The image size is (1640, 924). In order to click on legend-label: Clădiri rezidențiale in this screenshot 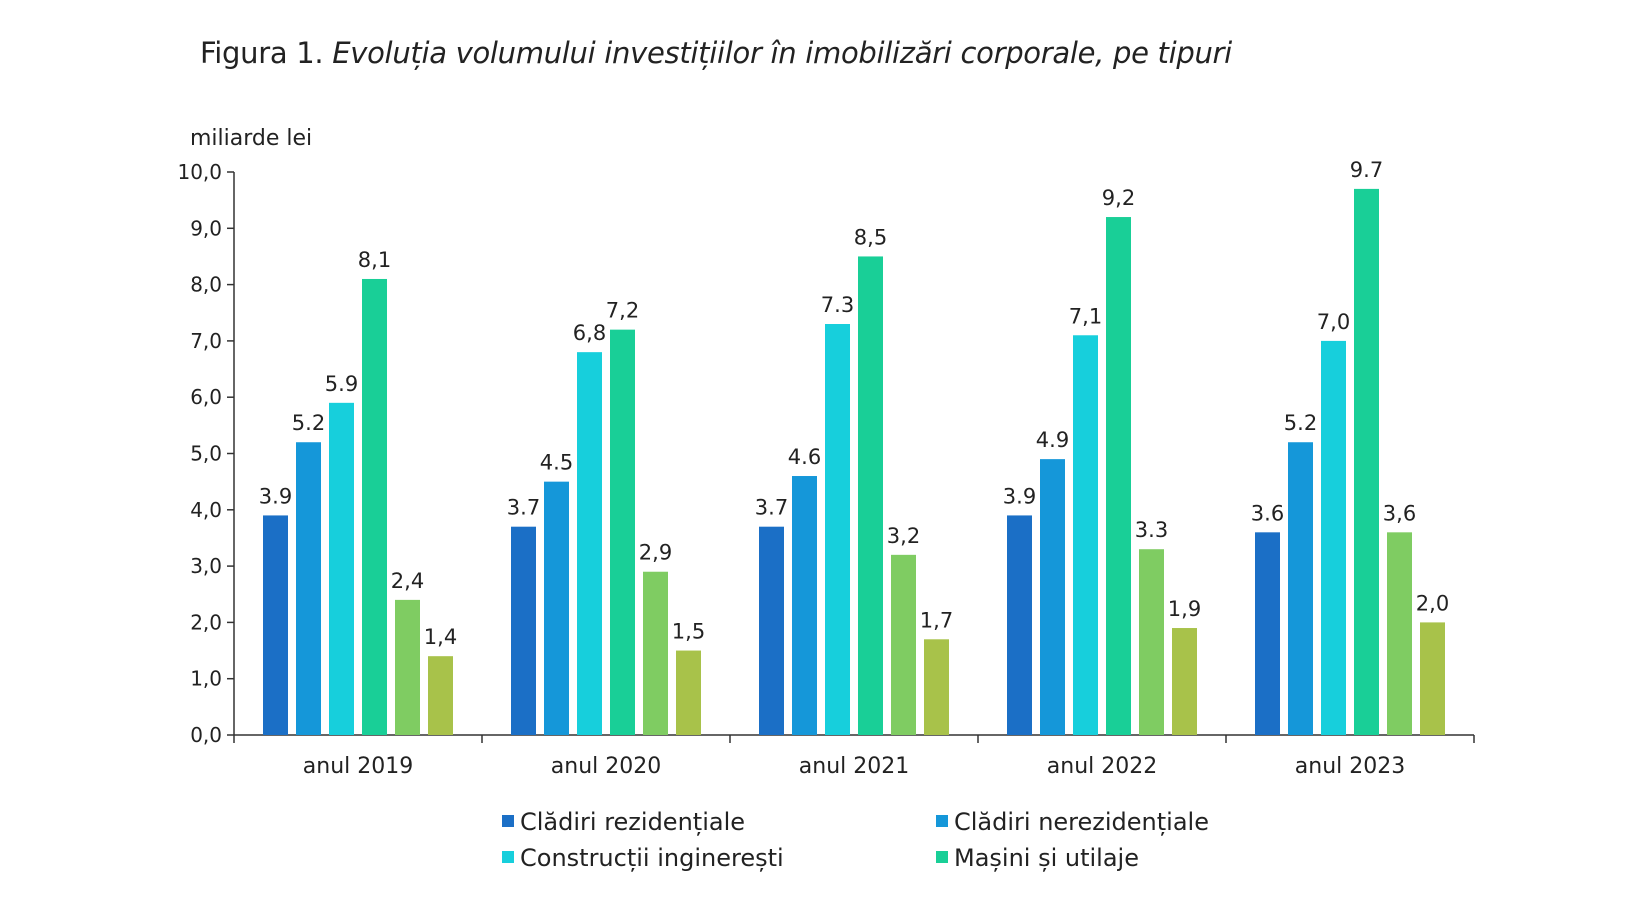, I will do `click(632, 822)`.